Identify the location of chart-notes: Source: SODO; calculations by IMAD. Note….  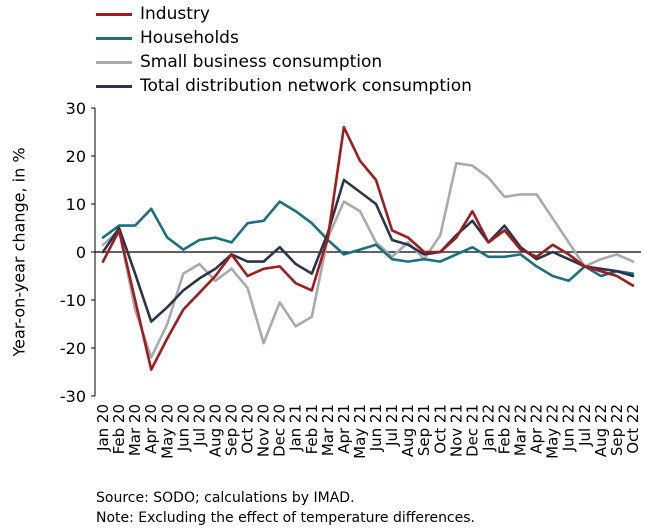
(285, 508).